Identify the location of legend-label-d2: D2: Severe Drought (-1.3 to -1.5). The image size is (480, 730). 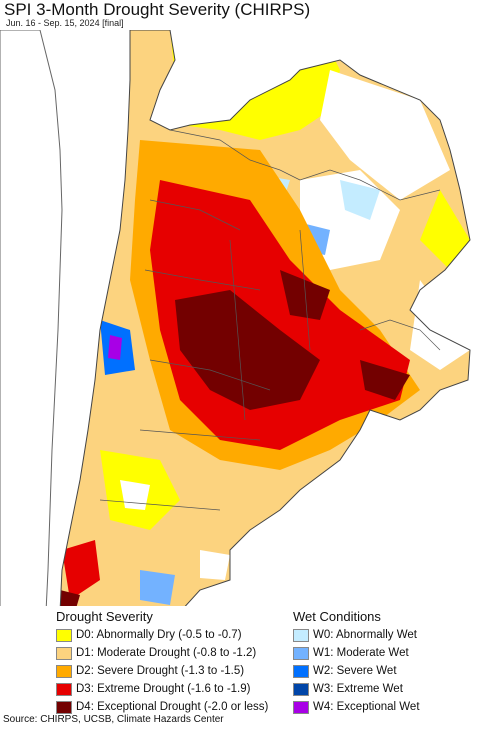
(160, 671).